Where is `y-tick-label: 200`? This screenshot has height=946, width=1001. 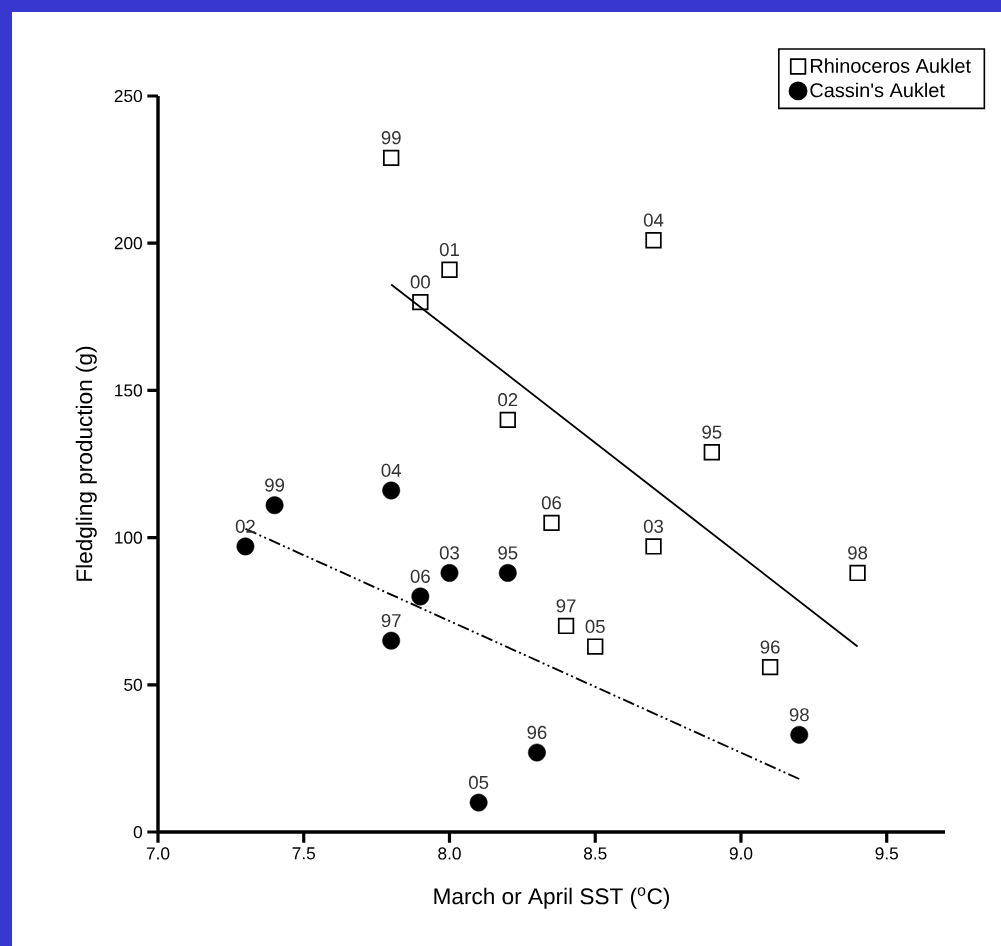
y-tick-label: 200 is located at coordinates (128, 243).